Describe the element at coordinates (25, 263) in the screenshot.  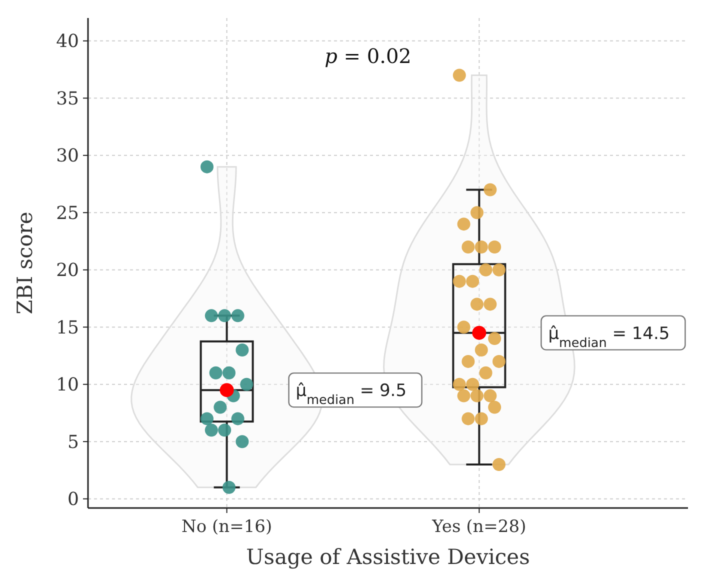
I see `y-axis-title: ZBI score` at that location.